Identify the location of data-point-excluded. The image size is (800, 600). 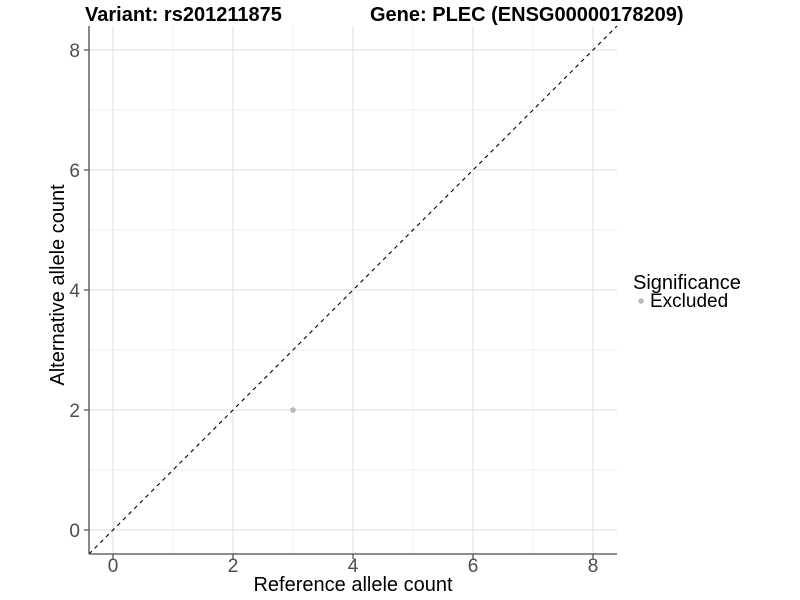
(293, 410).